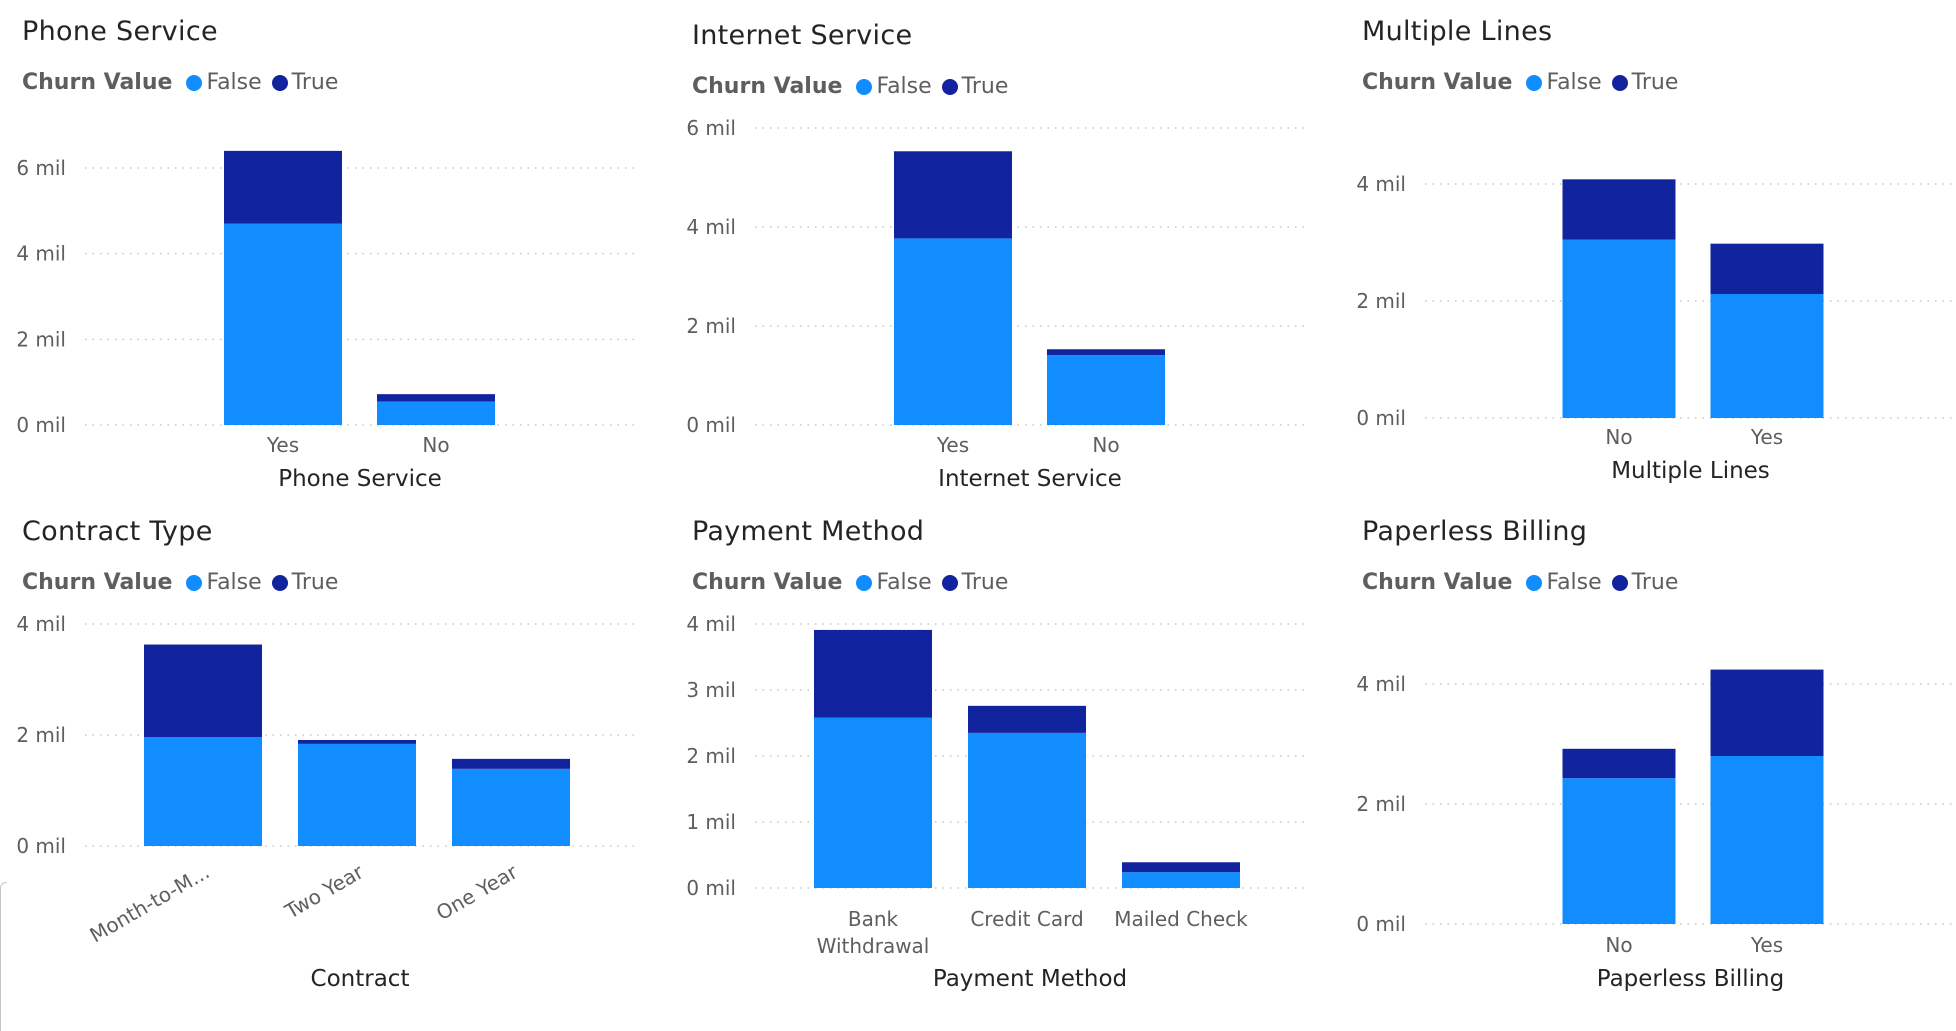 This screenshot has width=1956, height=1031. I want to click on x-tick-label: Two Year, so click(324, 891).